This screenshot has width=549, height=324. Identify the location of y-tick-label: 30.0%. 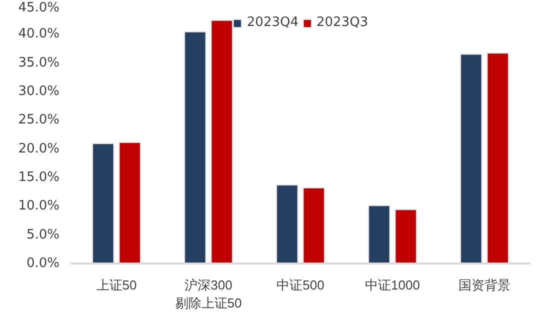
(39, 91).